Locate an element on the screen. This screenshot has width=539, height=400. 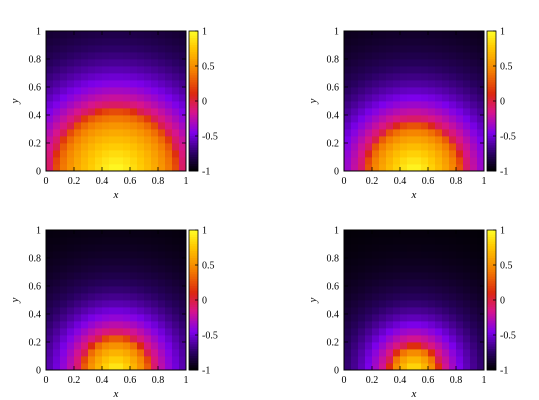
colorbar-tick-label: -1 is located at coordinates (206, 371).